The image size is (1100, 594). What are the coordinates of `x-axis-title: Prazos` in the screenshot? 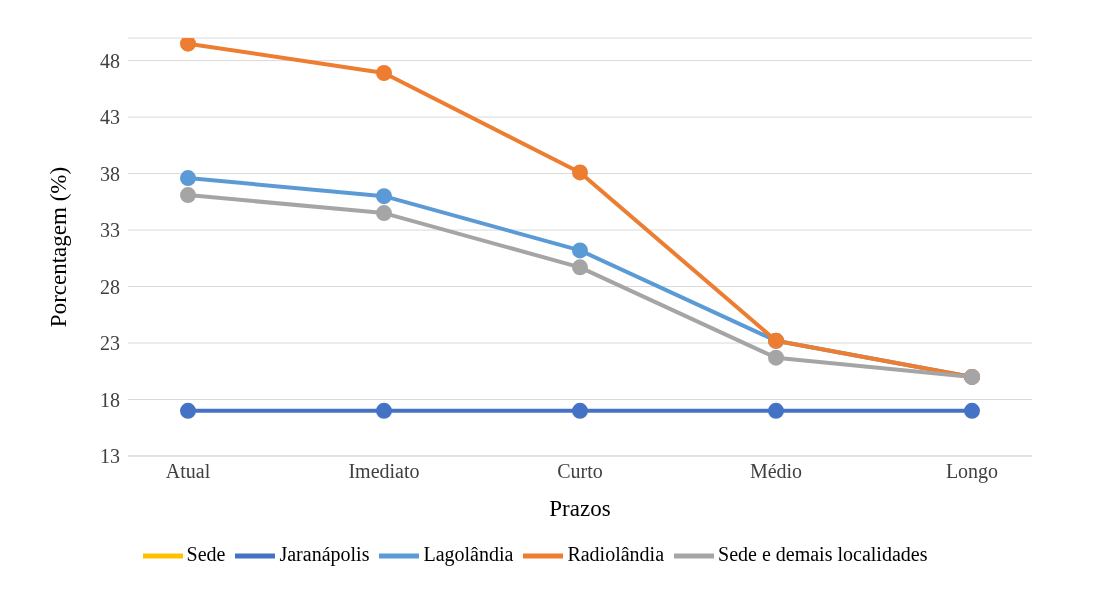 It's located at (580, 508).